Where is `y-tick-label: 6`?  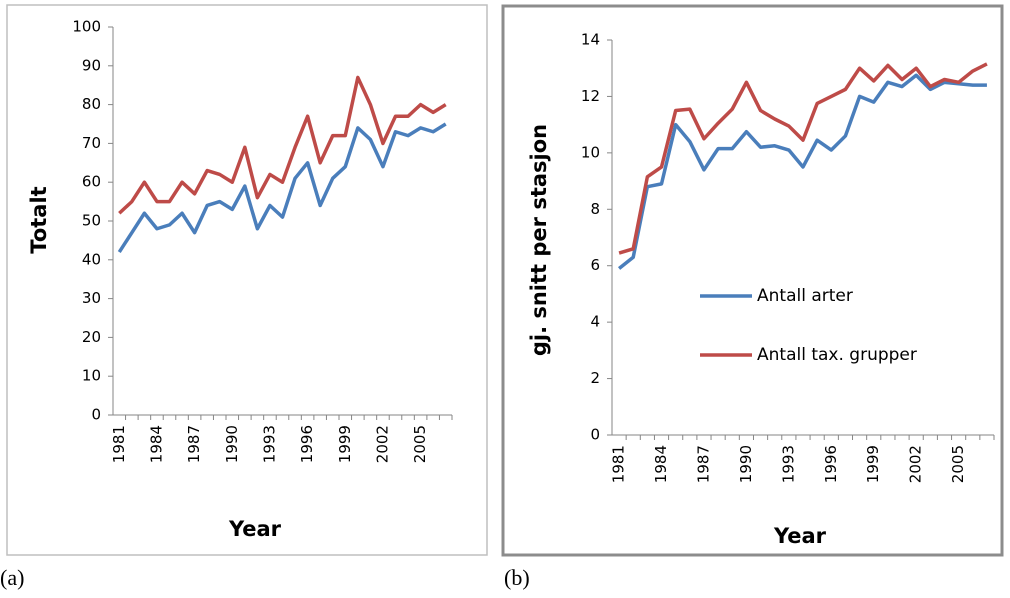
y-tick-label: 6 is located at coordinates (595, 265).